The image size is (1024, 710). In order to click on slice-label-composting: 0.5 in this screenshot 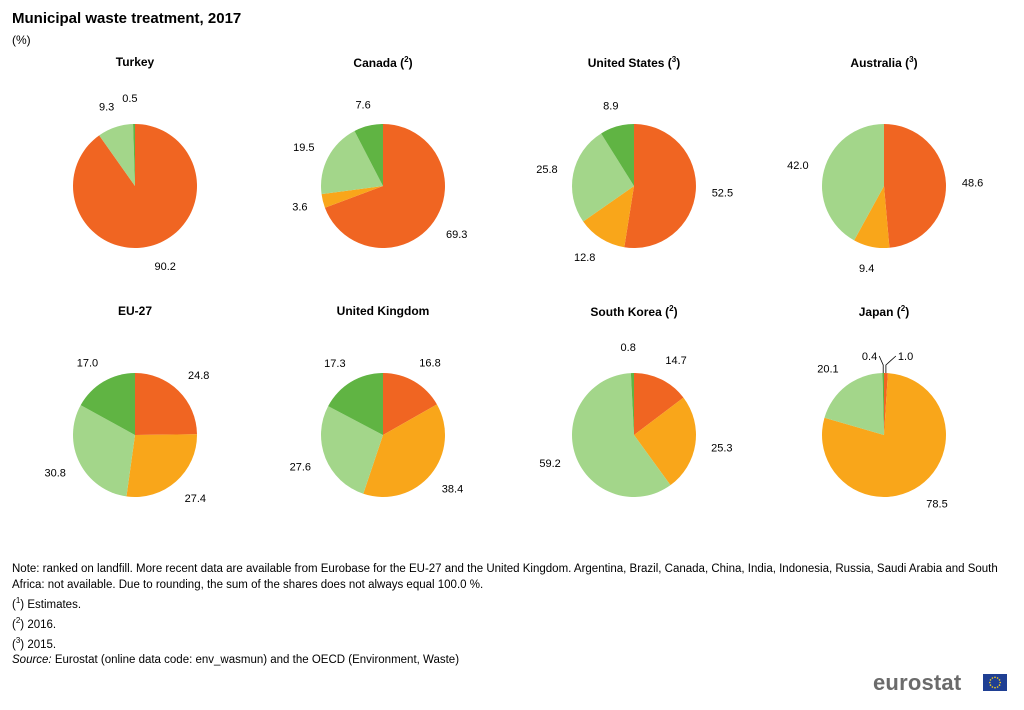, I will do `click(129, 99)`.